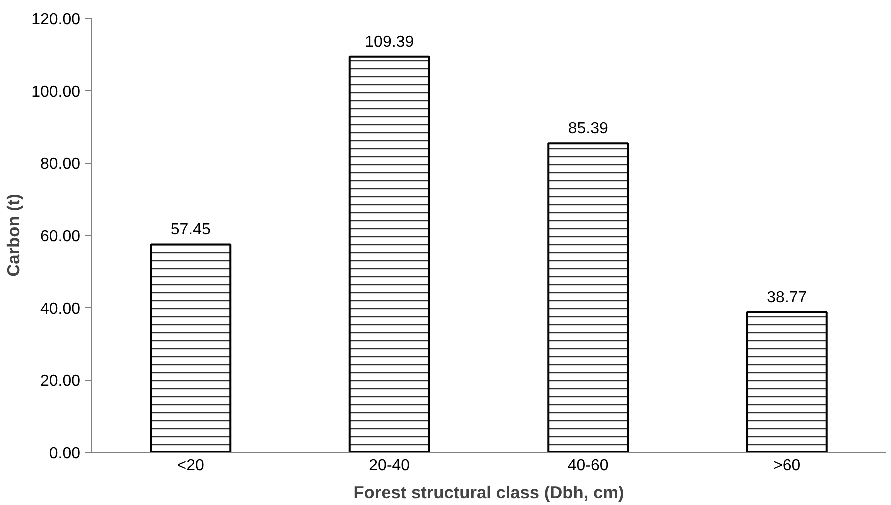 The height and width of the screenshot is (505, 891). What do you see at coordinates (190, 230) in the screenshot?
I see `data-label: 57.45` at bounding box center [190, 230].